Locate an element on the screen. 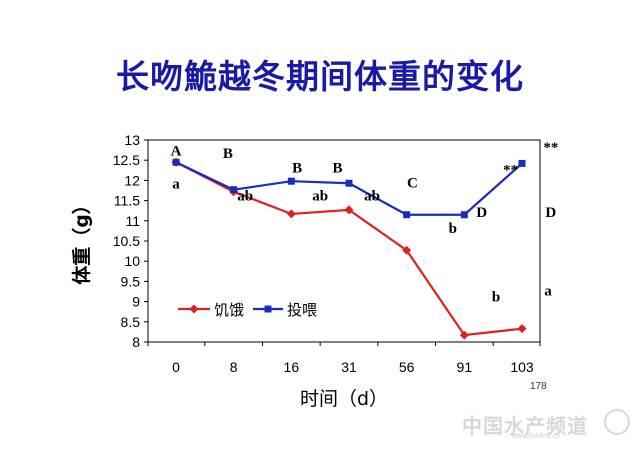  slide-title: 长吻鮠越冬期间体重的变化 is located at coordinates (320, 76).